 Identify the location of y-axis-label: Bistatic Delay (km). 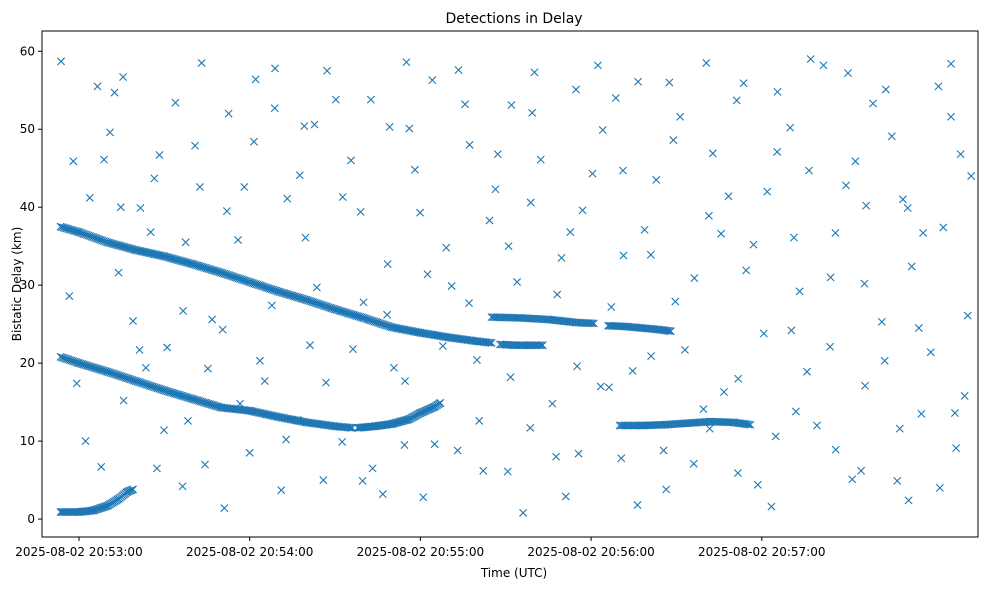
(17, 284).